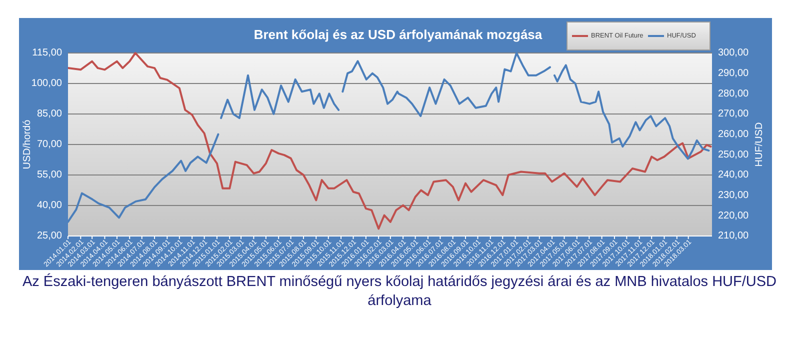 The width and height of the screenshot is (799, 341). What do you see at coordinates (734, 53) in the screenshot?
I see `y2-tick-label: 300,00` at bounding box center [734, 53].